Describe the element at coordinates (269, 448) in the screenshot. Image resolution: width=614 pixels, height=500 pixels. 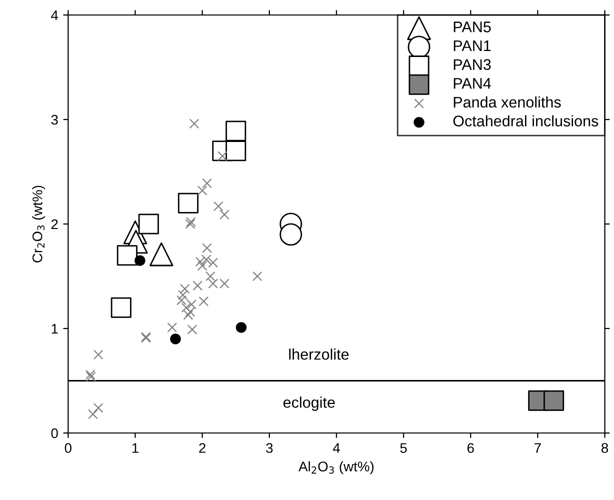
I see `x-tick-label: 3` at that location.